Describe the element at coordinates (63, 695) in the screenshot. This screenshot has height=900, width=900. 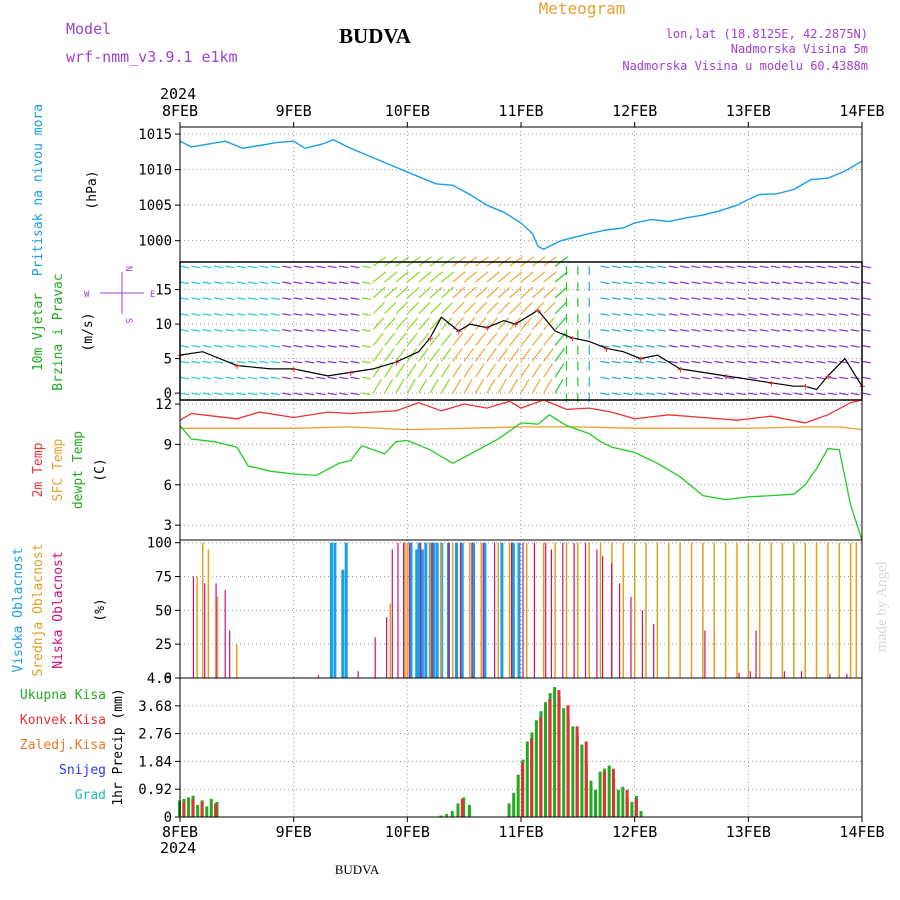
I see `legend-total-rain: Ukupna Kisa` at that location.